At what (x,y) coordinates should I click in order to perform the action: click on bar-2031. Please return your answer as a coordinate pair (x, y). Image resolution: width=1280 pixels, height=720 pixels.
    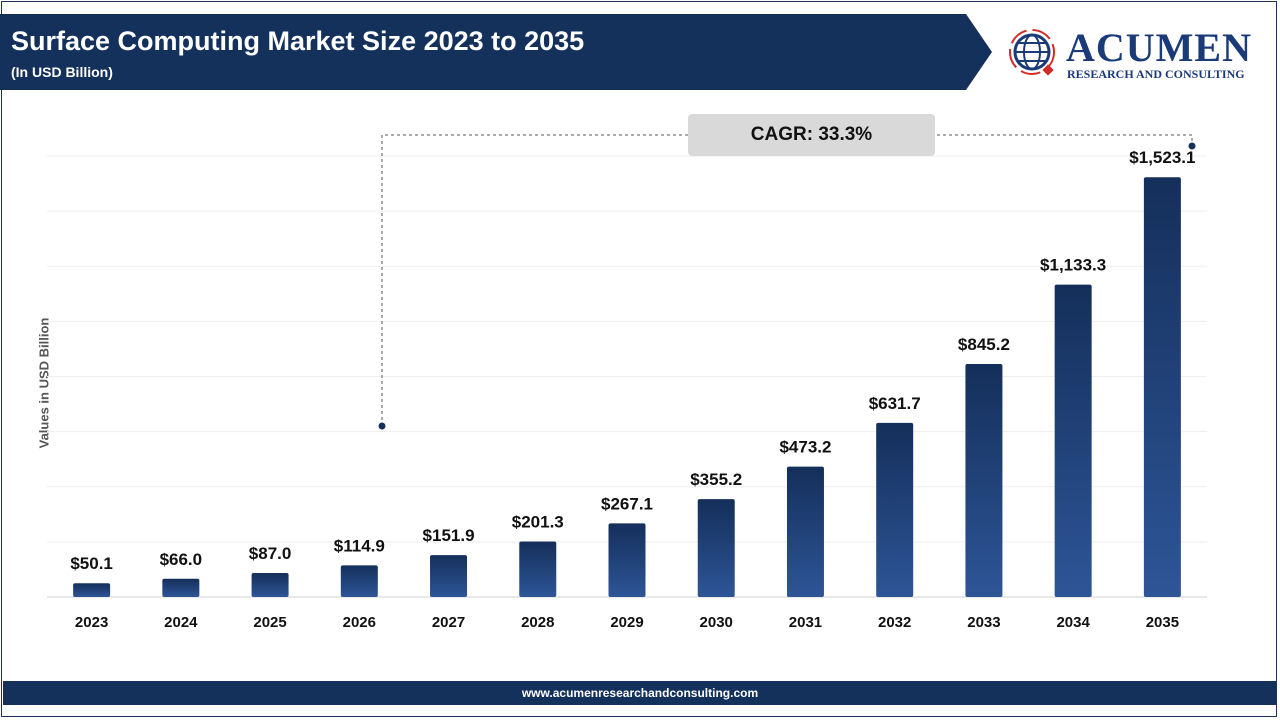
    Looking at the image, I should click on (805, 531).